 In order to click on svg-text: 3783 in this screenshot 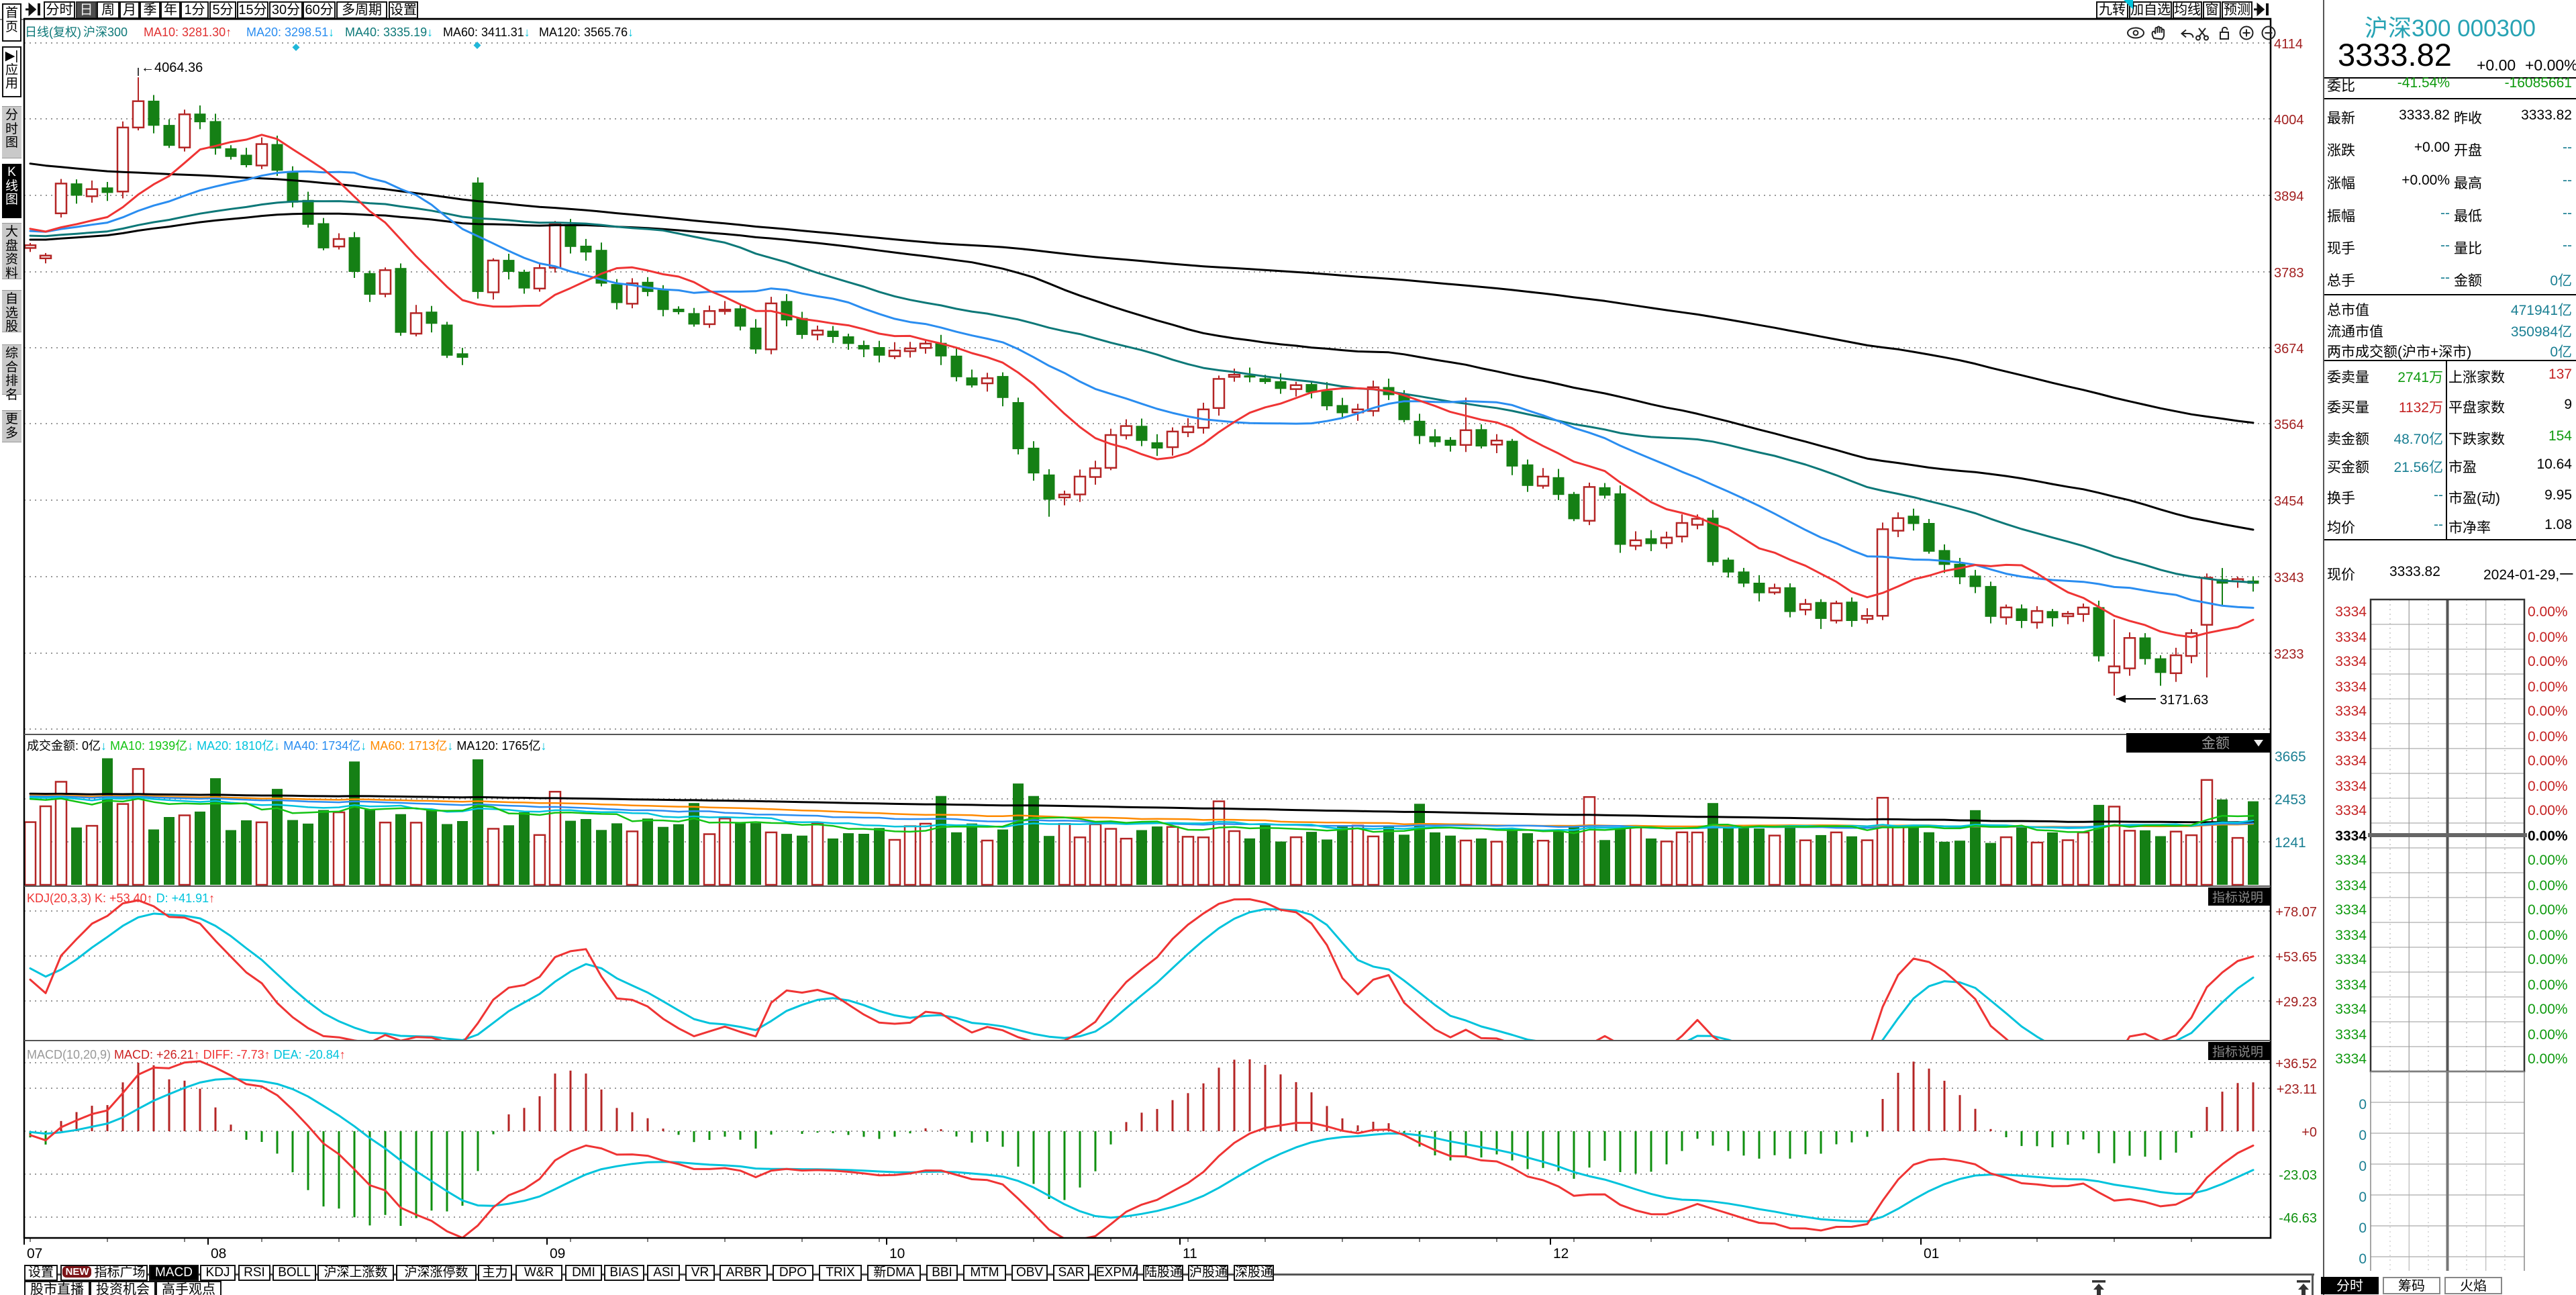, I will do `click(2289, 273)`.